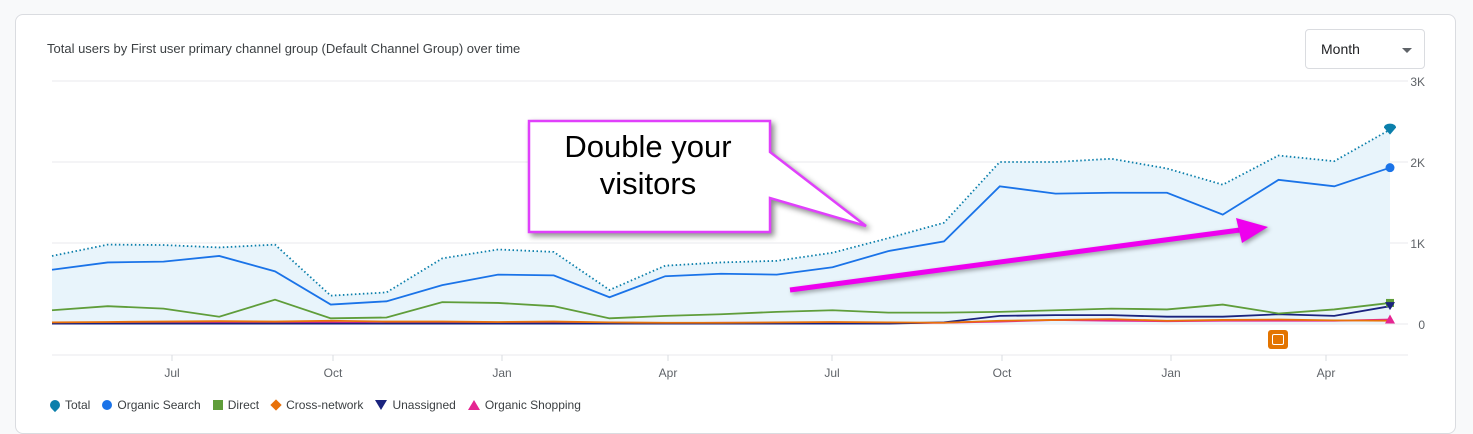 The height and width of the screenshot is (434, 1473). Describe the element at coordinates (1390, 168) in the screenshot. I see `organic-search-end-marker` at that location.